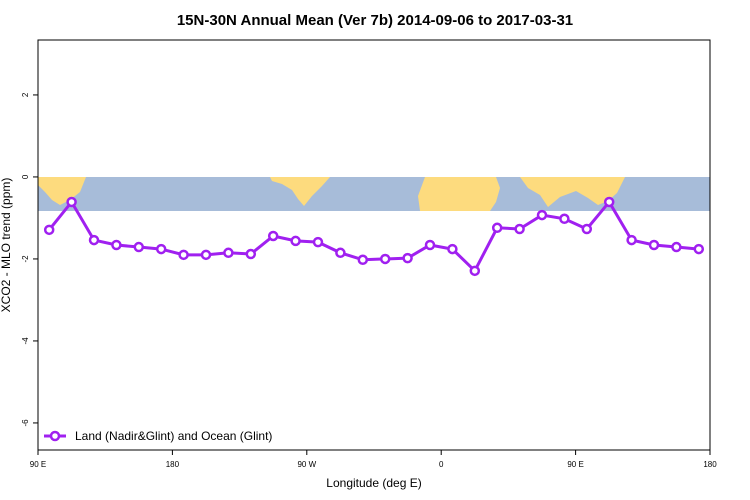  I want to click on x-tick-label: 0, so click(441, 464).